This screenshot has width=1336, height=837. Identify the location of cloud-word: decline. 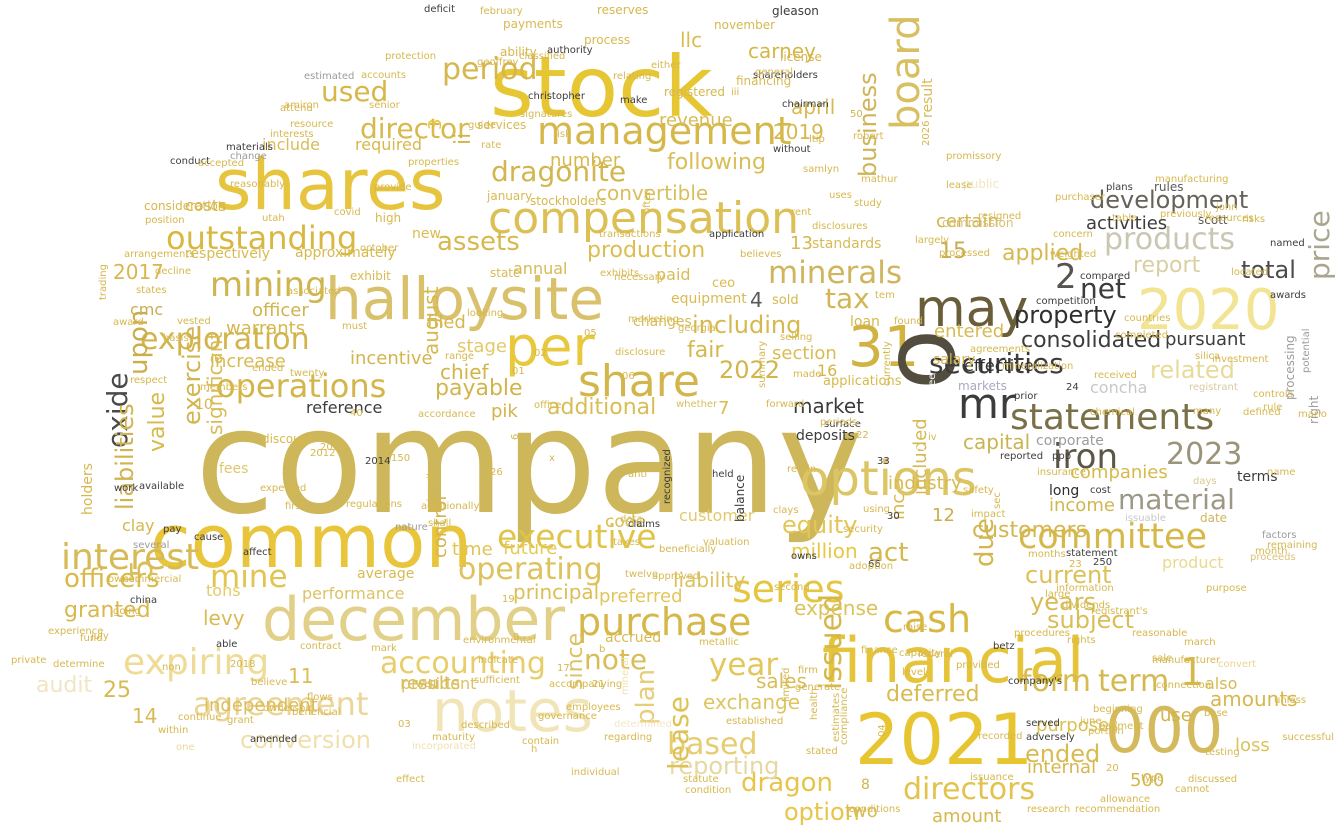
(173, 271).